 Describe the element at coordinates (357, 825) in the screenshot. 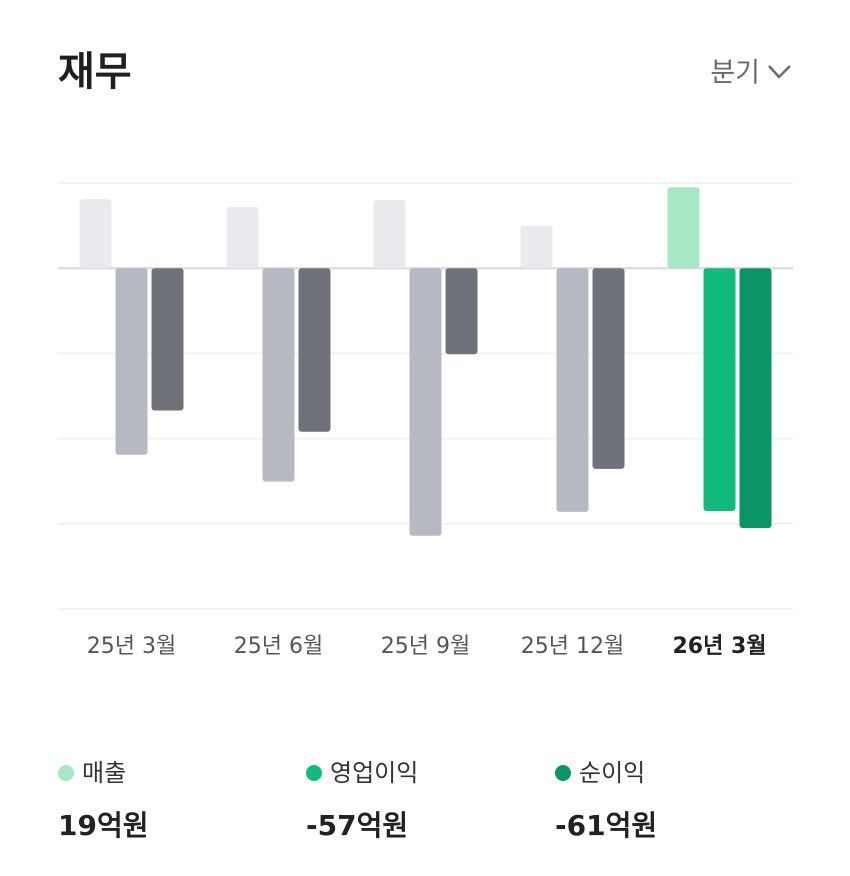

I see `legend-value: -57억원` at that location.